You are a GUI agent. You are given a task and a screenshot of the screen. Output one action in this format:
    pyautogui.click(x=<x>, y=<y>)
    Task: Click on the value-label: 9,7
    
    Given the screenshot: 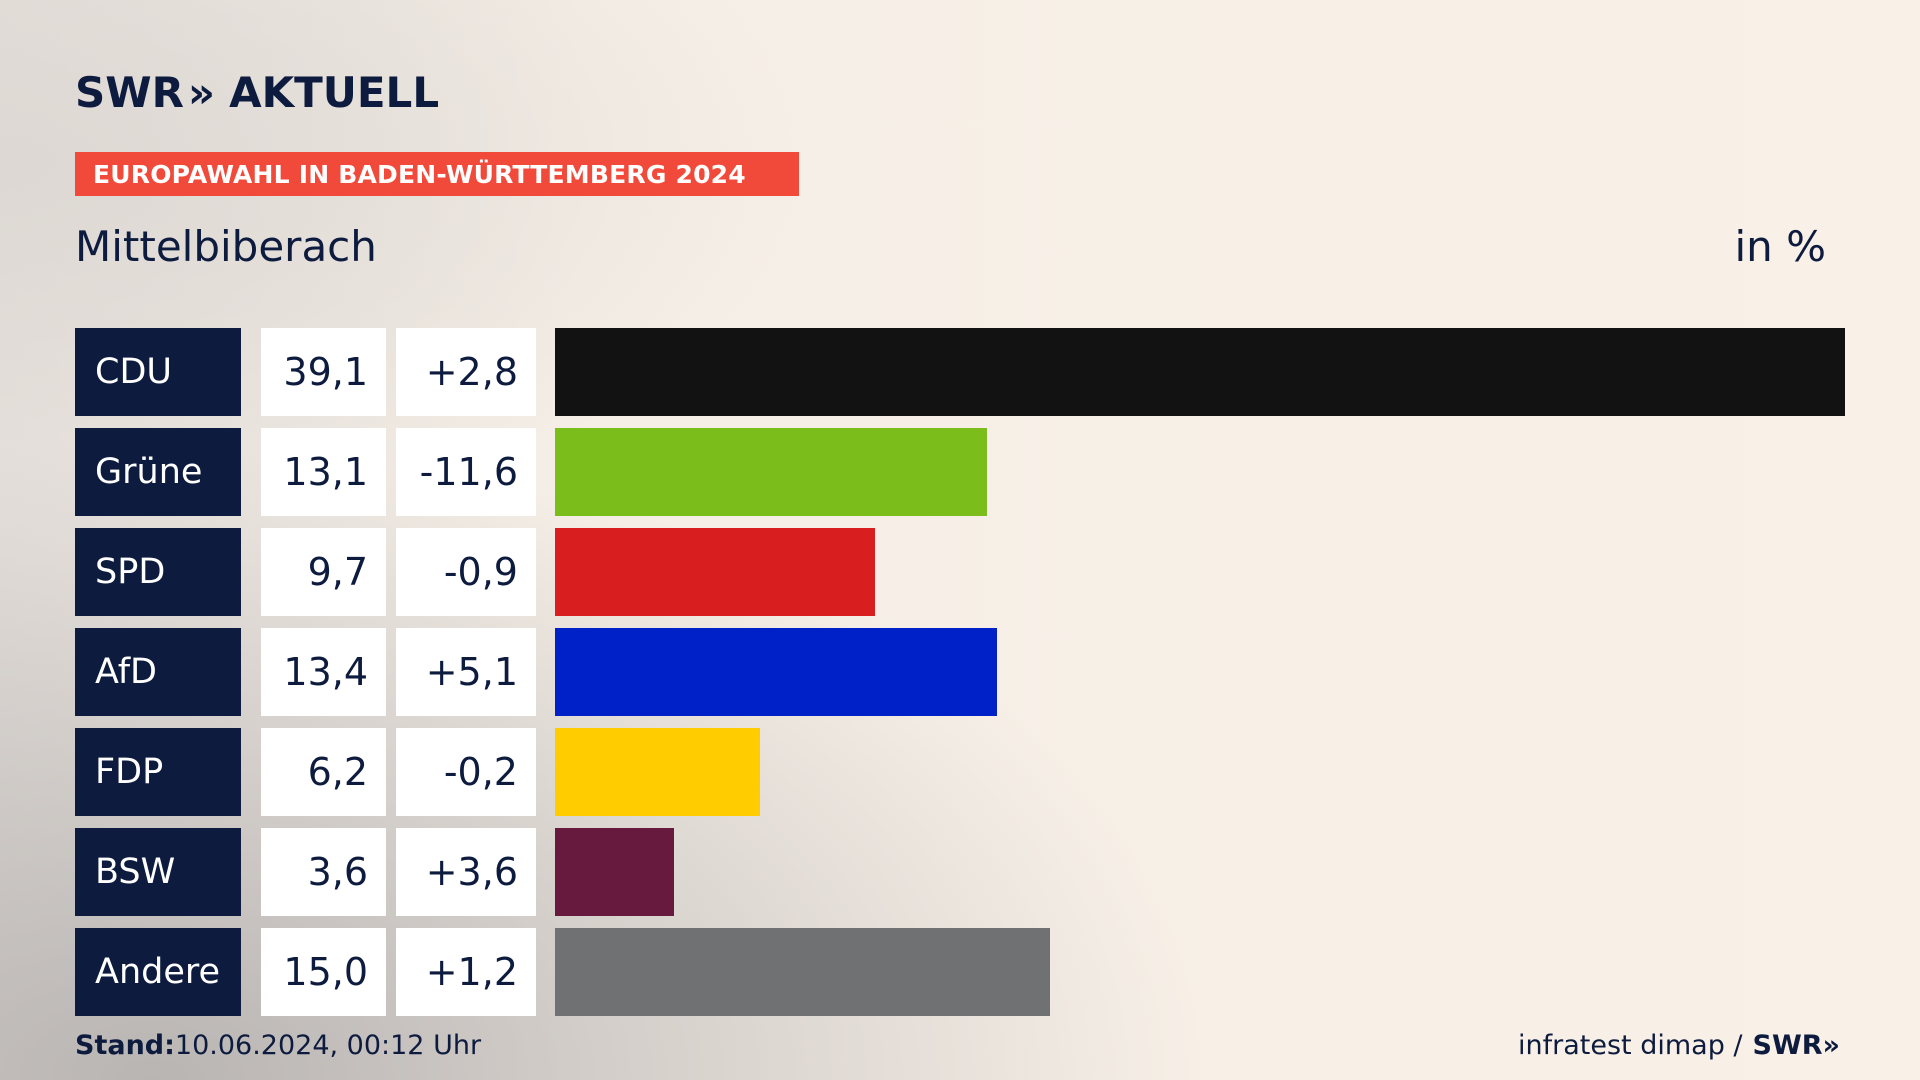 What is the action you would take?
    pyautogui.click(x=323, y=572)
    